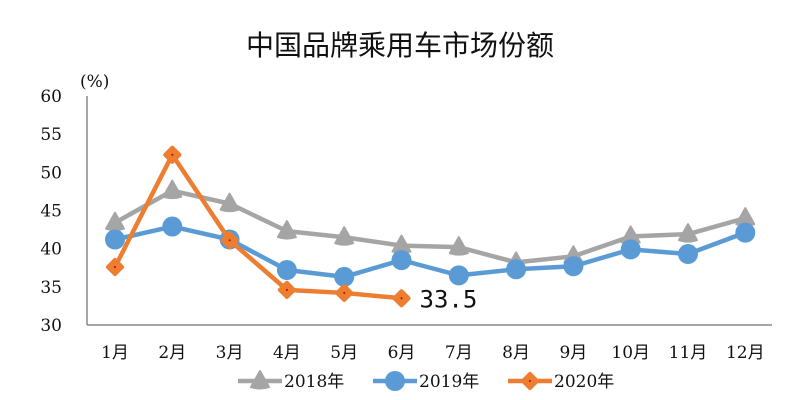 This screenshot has height=400, width=800. Describe the element at coordinates (745, 353) in the screenshot. I see `x-tick-label: 12月` at that location.